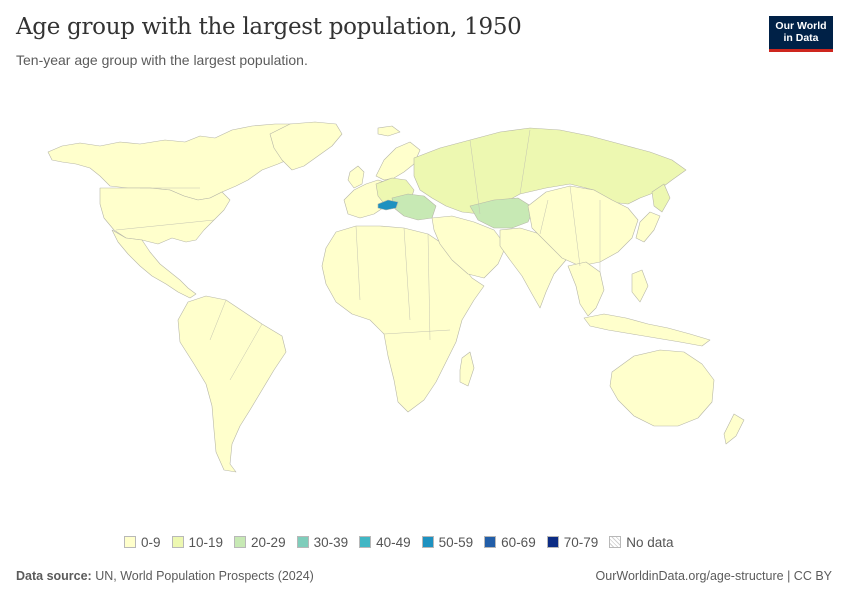  Describe the element at coordinates (151, 542) in the screenshot. I see `legend-label: 0-9` at that location.